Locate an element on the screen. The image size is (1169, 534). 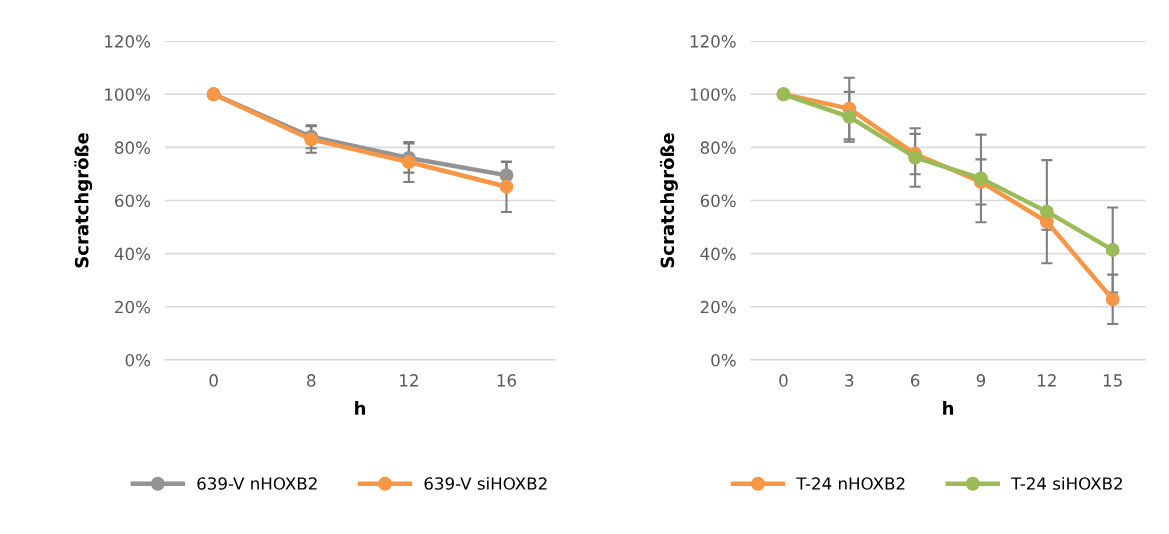
x-tick-label: 16 is located at coordinates (507, 380).